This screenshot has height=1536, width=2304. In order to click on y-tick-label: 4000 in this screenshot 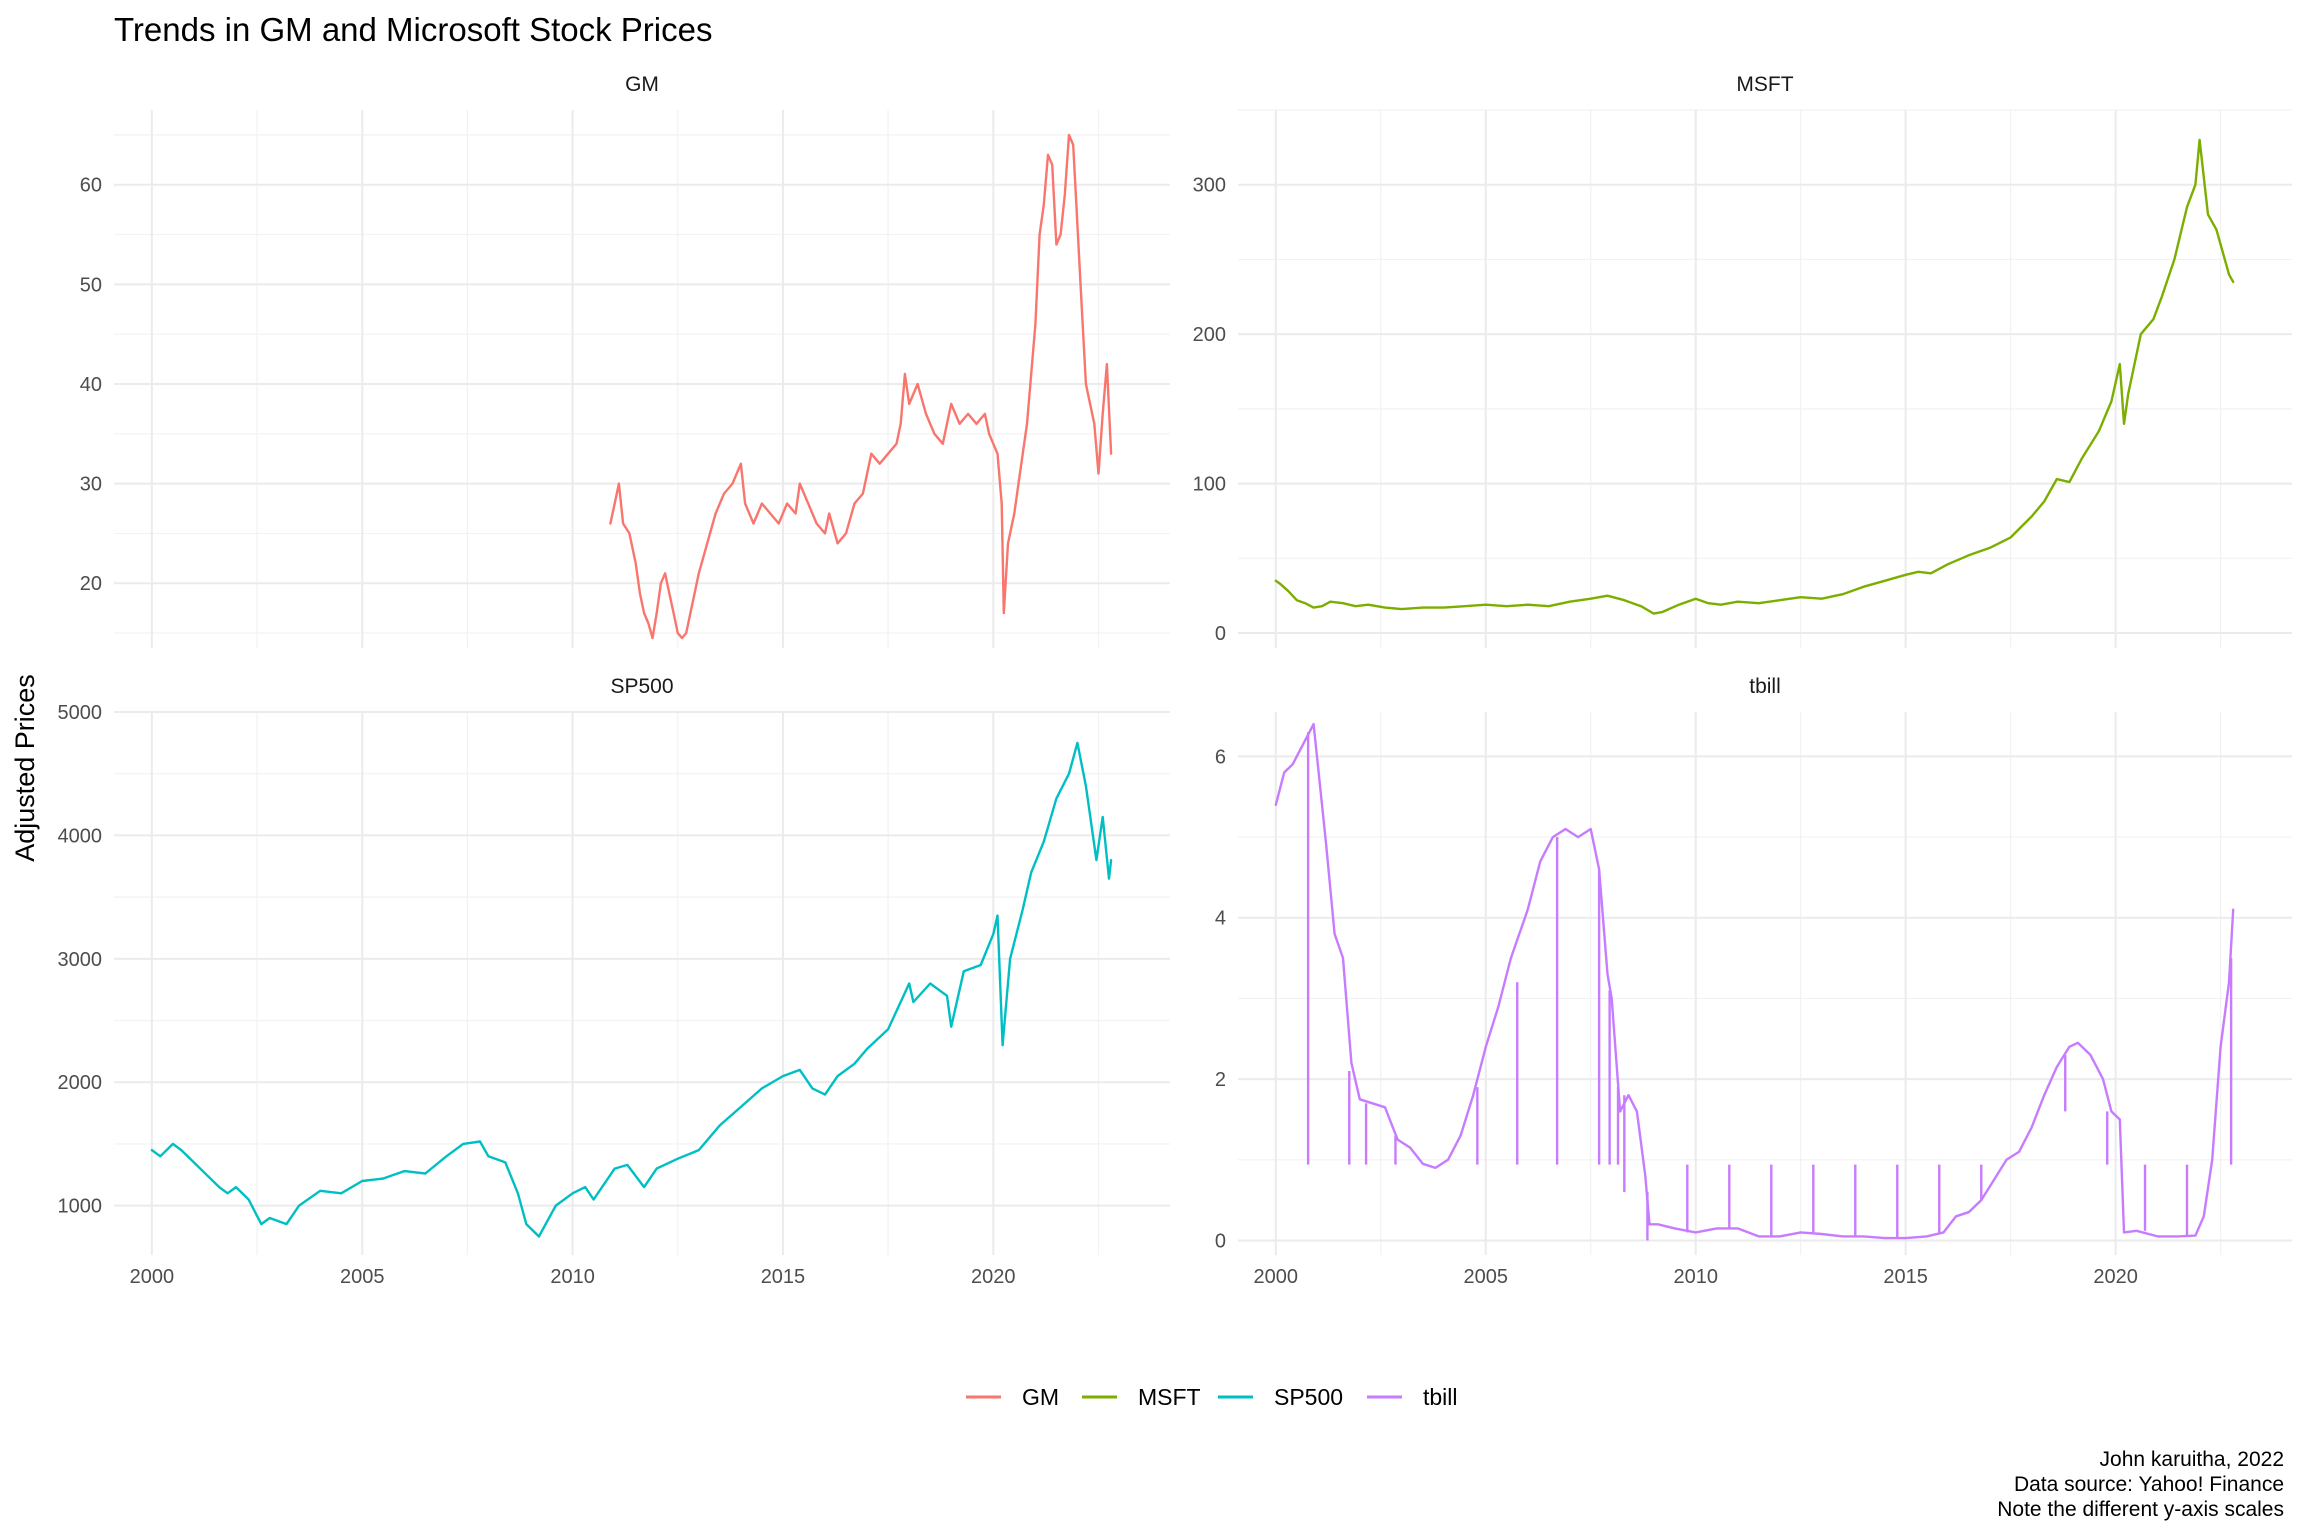, I will do `click(80, 836)`.